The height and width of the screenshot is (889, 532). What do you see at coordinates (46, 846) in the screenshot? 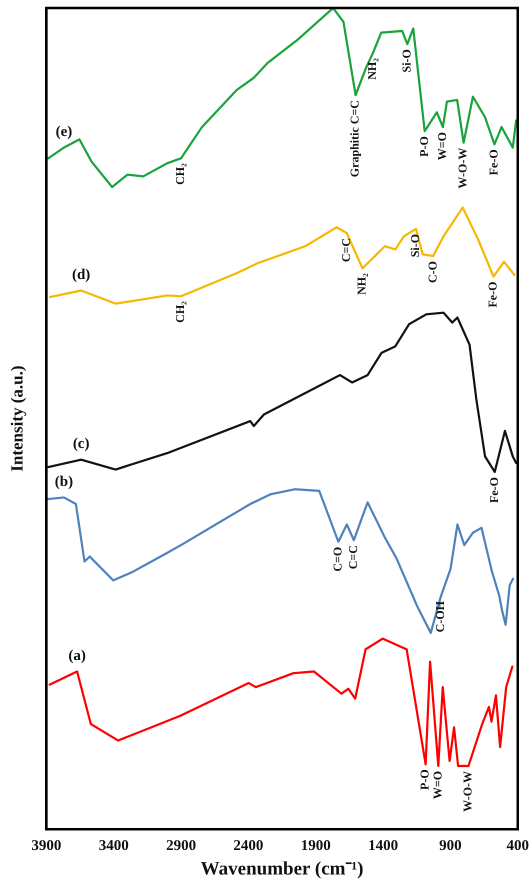
I see `x-tick-label: 3900` at bounding box center [46, 846].